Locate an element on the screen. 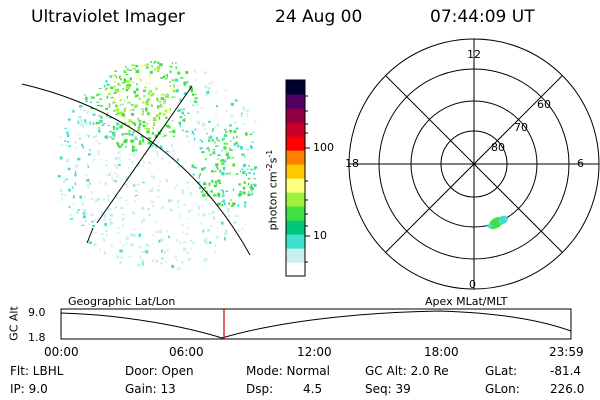  timeline-frame is located at coordinates (316, 324).